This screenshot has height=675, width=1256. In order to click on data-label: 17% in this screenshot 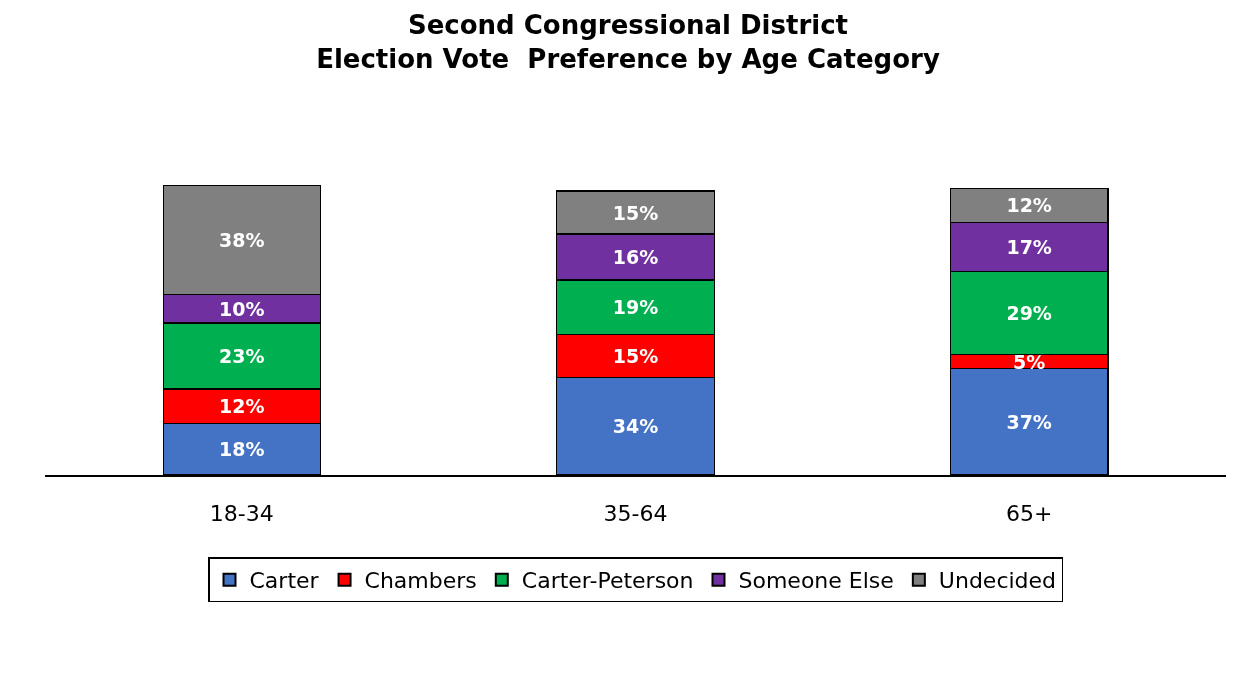, I will do `click(1029, 246)`.